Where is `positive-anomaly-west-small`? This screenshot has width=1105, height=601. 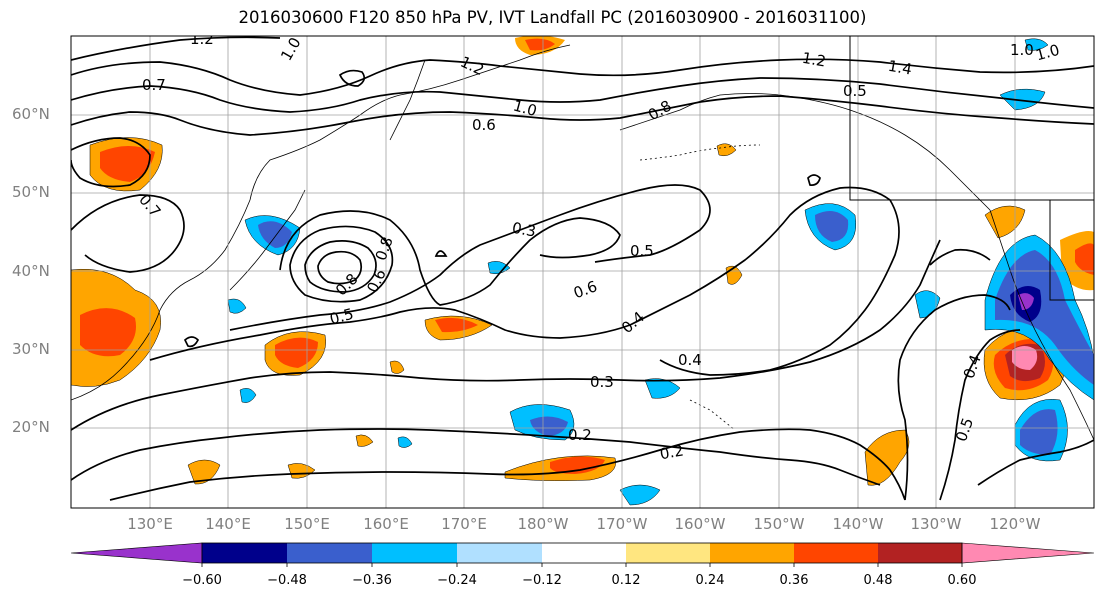
positive-anomaly-west-small is located at coordinates (204, 472).